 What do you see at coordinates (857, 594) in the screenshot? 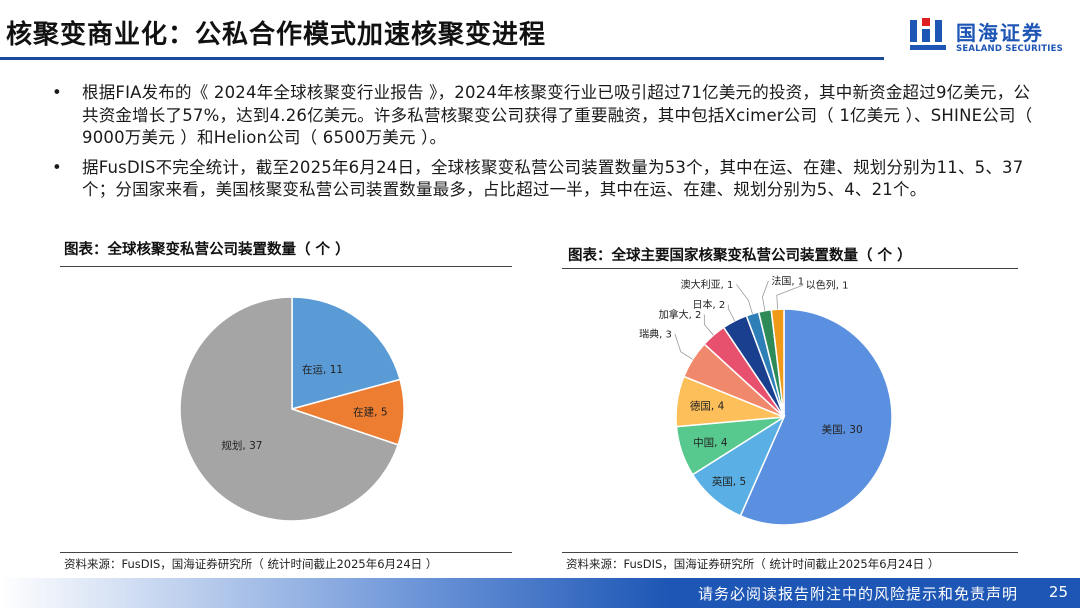
I see `footer-disclaimer: 请务必阅读报告附注中的风险提示和免责声明` at bounding box center [857, 594].